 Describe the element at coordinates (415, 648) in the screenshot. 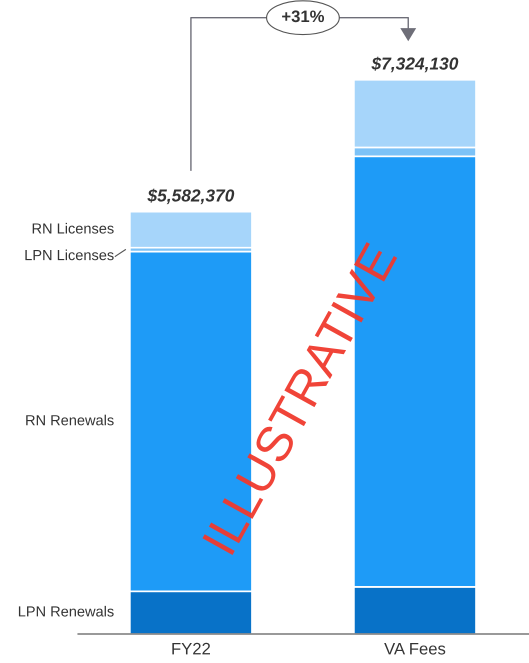

I see `x-tick-label: VA Fees` at that location.